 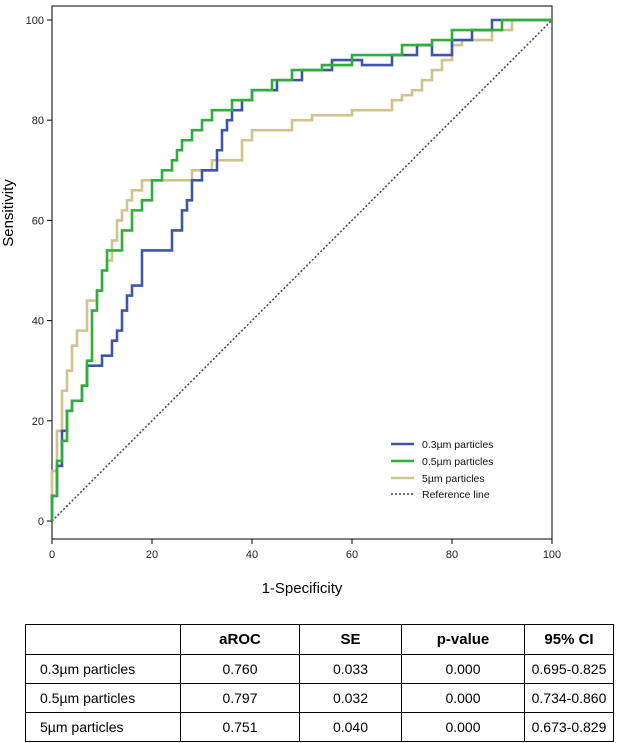 I want to click on x-axis-title: 1-Specificity, so click(x=302, y=588).